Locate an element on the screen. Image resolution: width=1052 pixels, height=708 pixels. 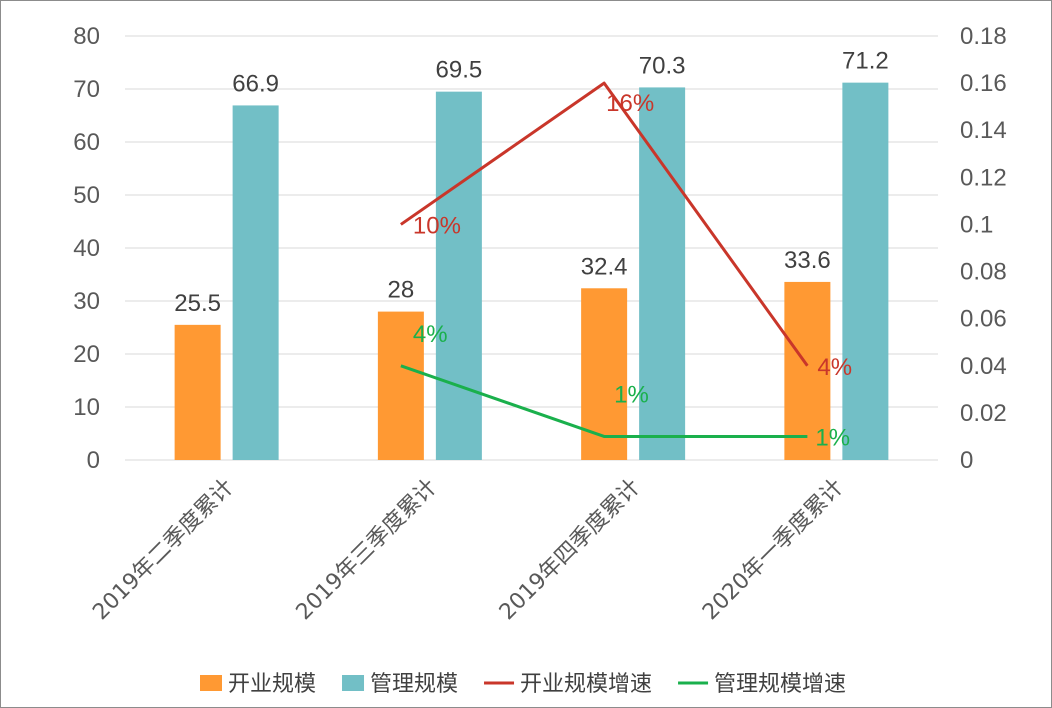
y-right-tick-label: 0 is located at coordinates (966, 460).